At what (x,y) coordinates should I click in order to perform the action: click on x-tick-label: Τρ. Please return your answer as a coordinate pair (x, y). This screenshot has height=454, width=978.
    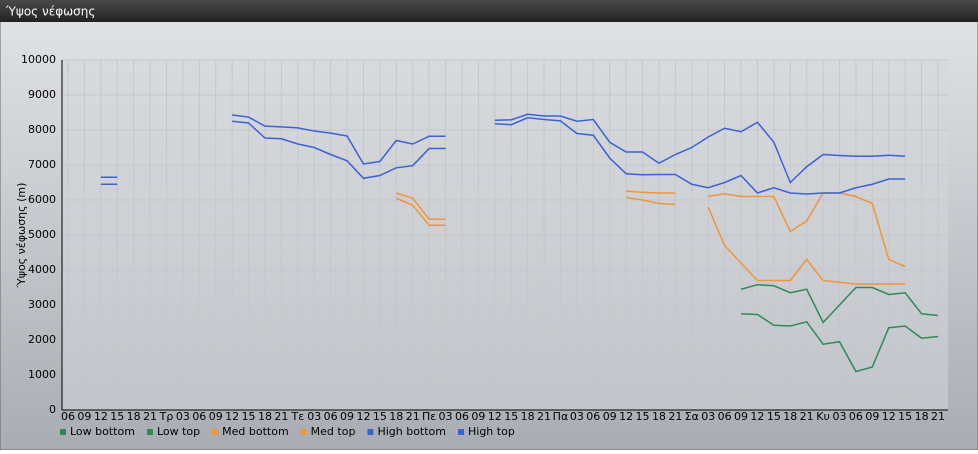
    Looking at the image, I should click on (166, 416).